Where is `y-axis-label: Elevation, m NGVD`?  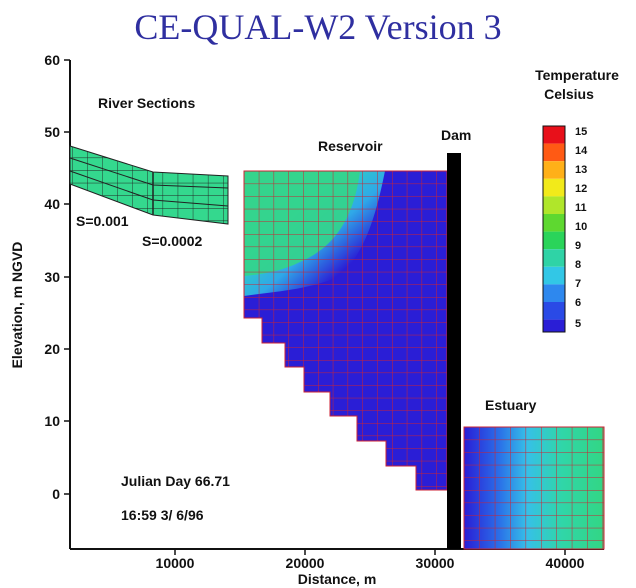 y-axis-label: Elevation, m NGVD is located at coordinates (17, 305).